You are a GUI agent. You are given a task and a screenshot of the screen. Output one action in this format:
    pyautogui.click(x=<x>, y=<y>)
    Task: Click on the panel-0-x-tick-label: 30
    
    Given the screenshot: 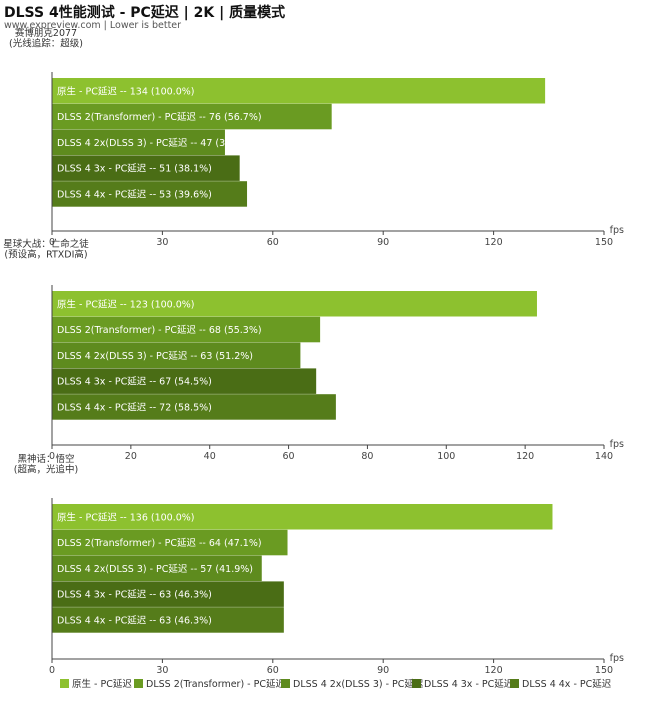 What is the action you would take?
    pyautogui.click(x=162, y=242)
    